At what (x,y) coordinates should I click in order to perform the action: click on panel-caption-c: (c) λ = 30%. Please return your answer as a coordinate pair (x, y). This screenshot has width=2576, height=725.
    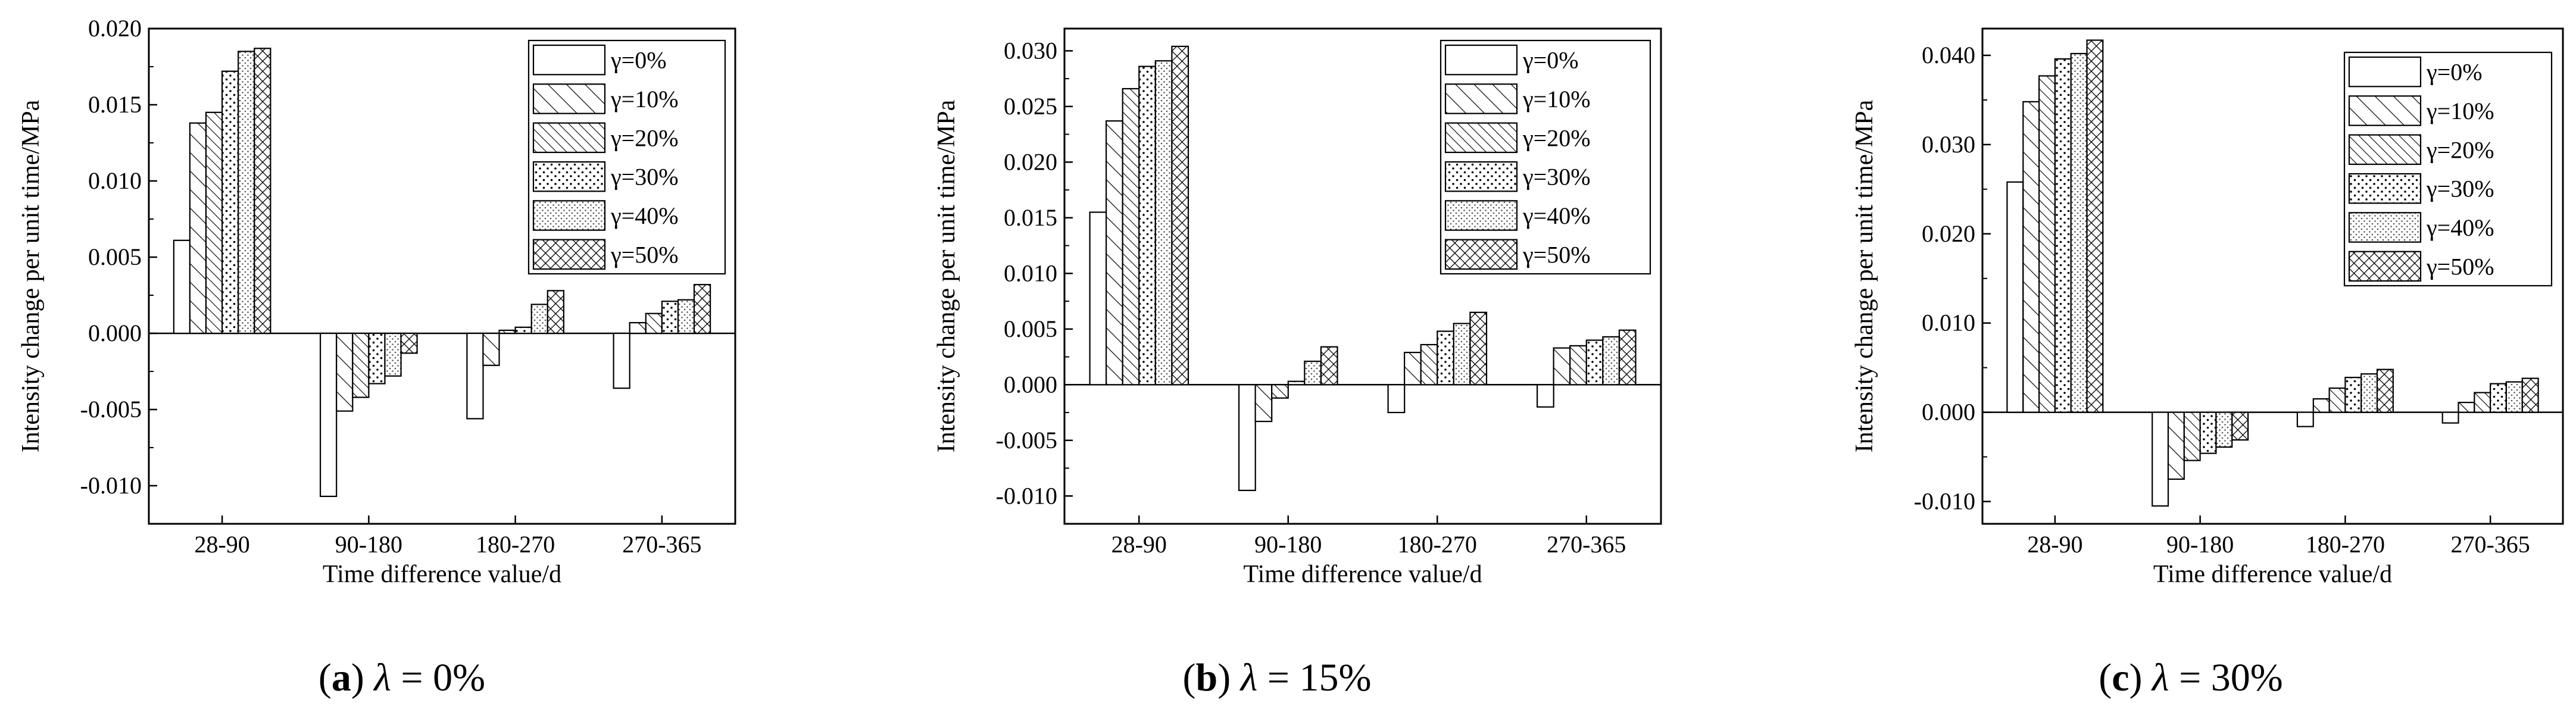
    Looking at the image, I should click on (2191, 677).